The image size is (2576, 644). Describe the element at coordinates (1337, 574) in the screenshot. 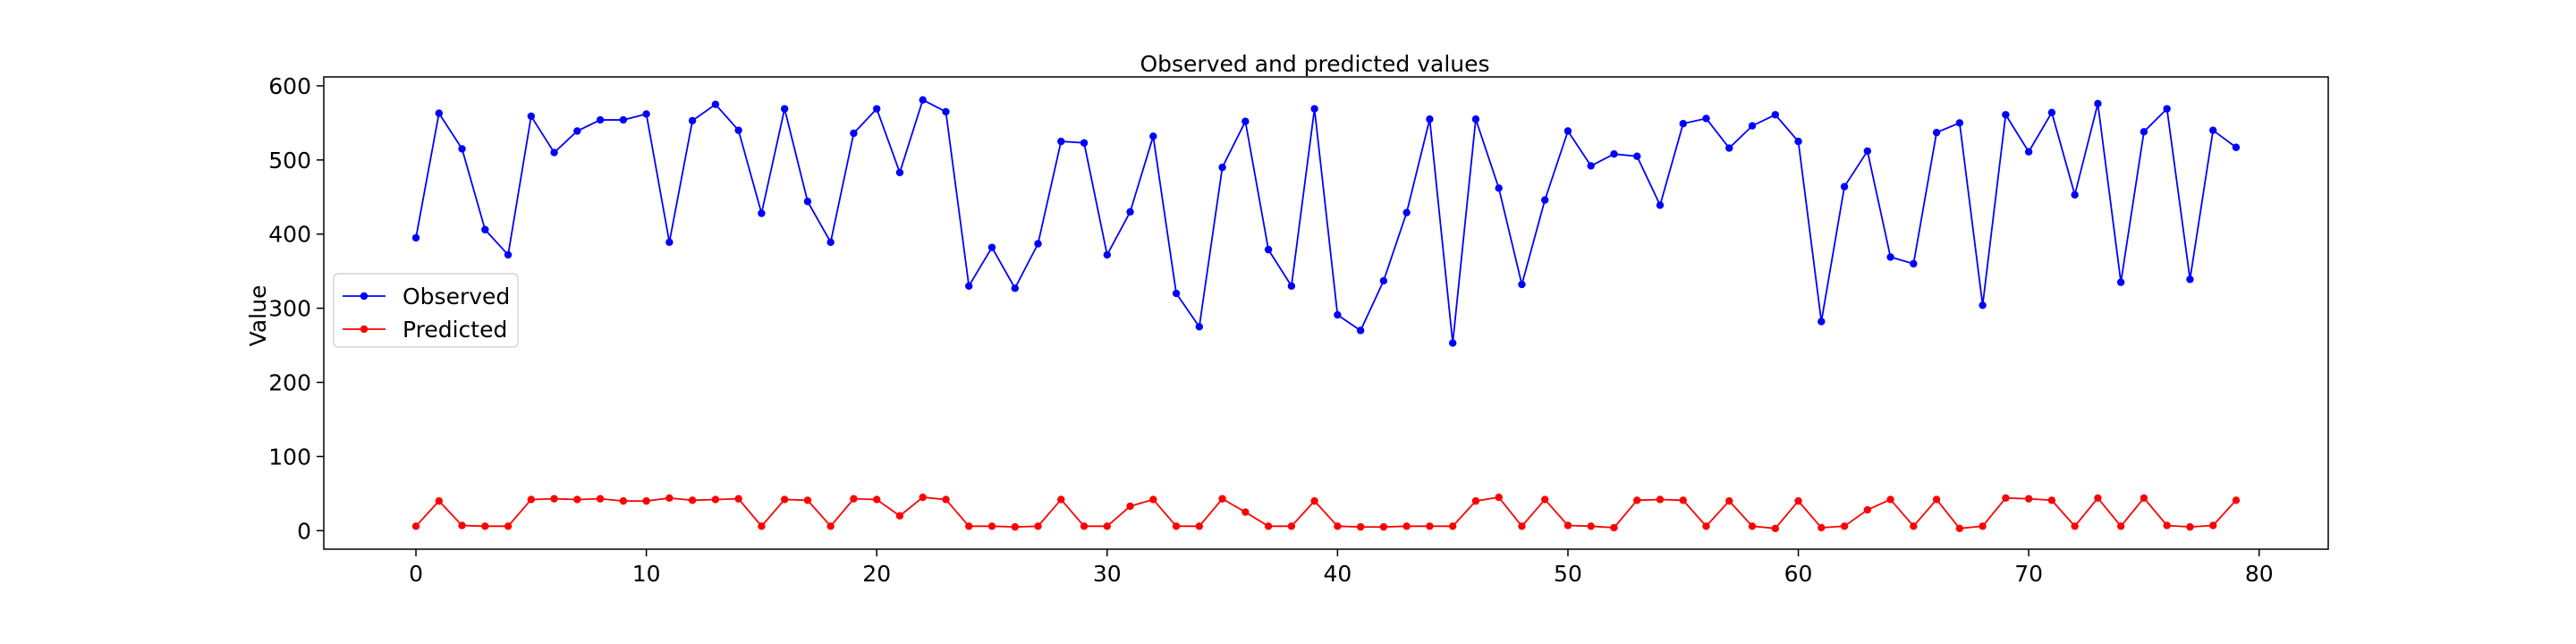

I see `x-tick-label: 40` at that location.